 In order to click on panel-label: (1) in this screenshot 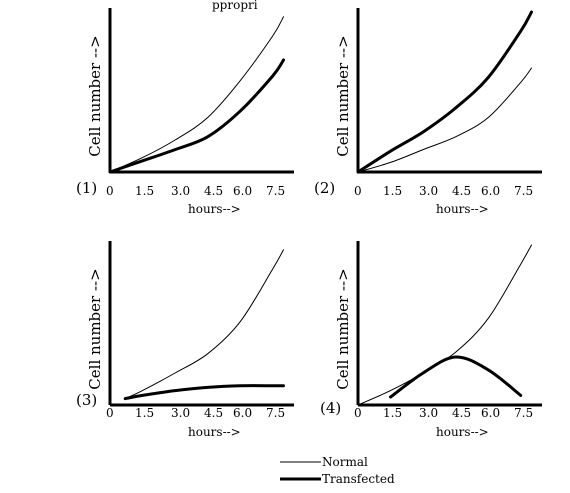, I will do `click(86, 188)`.